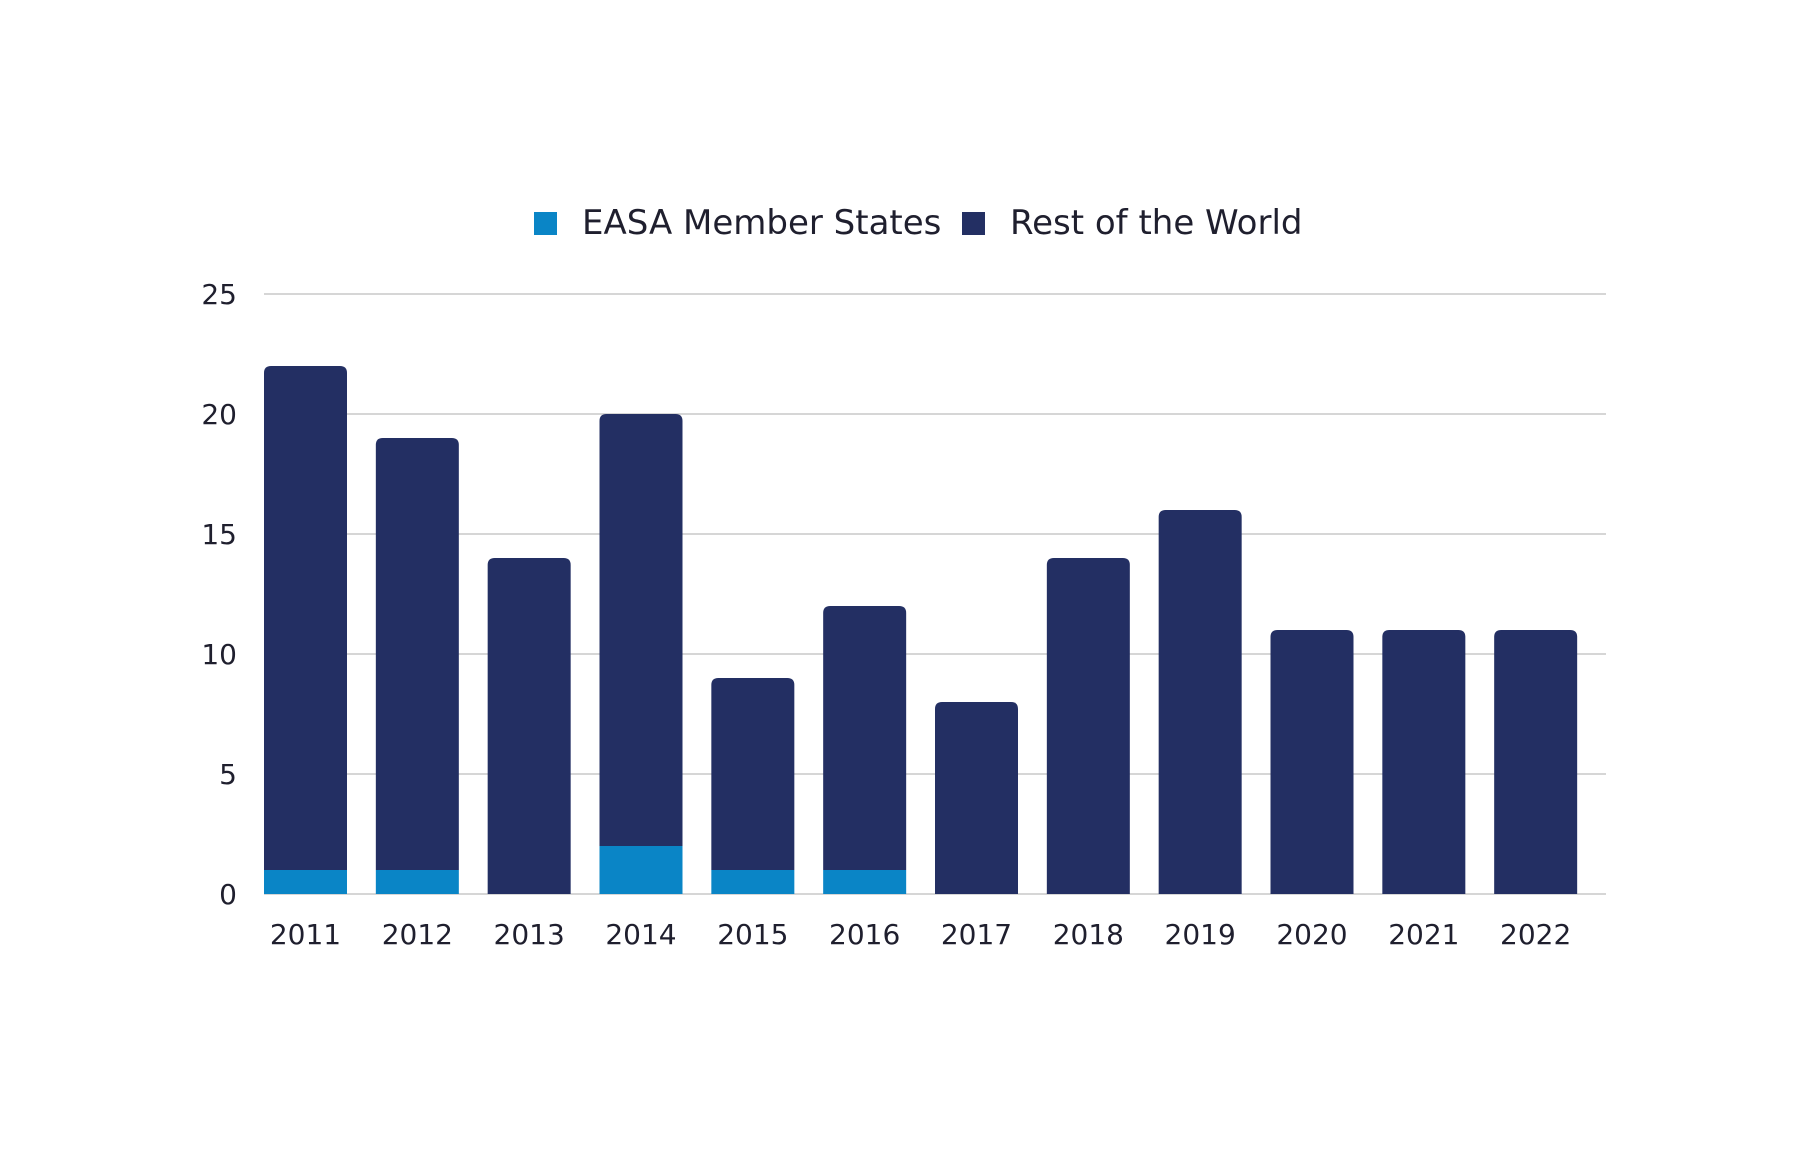  Describe the element at coordinates (976, 798) in the screenshot. I see `bar-rest-of-the-world-2017` at that location.